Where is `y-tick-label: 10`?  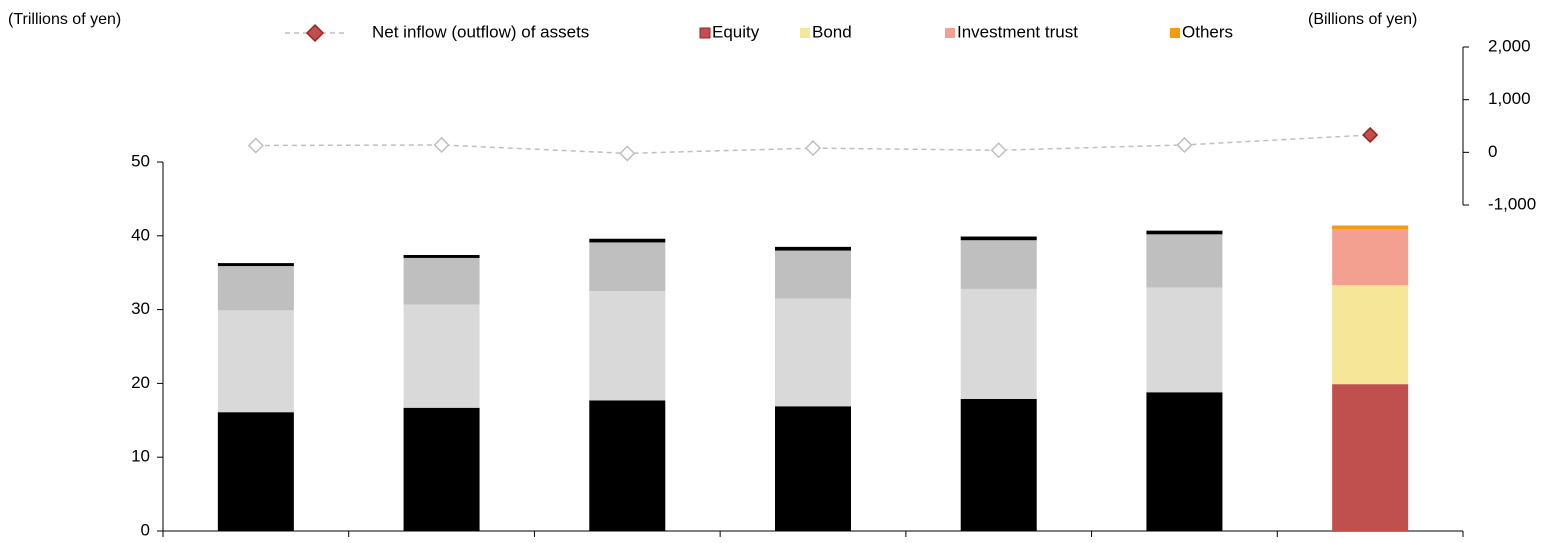
y-tick-label: 10 is located at coordinates (140, 456).